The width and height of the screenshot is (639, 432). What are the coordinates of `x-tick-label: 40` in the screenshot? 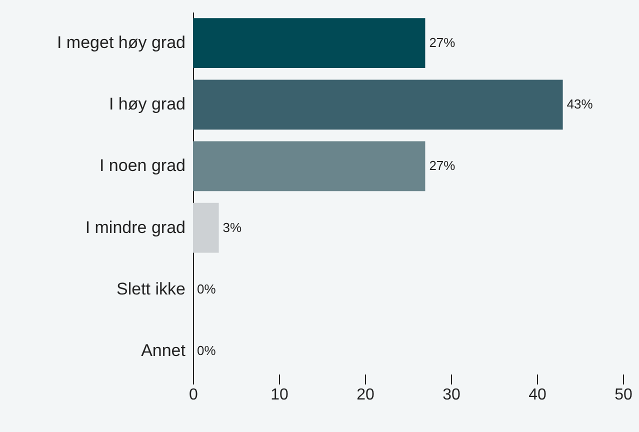 It's located at (537, 395).